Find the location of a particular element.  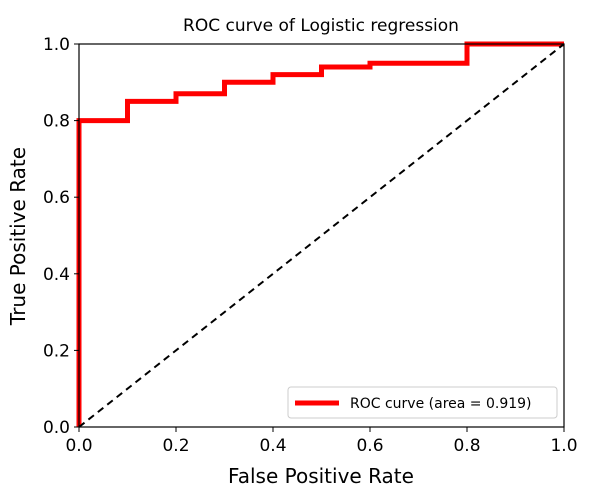

legend-box is located at coordinates (422, 402).